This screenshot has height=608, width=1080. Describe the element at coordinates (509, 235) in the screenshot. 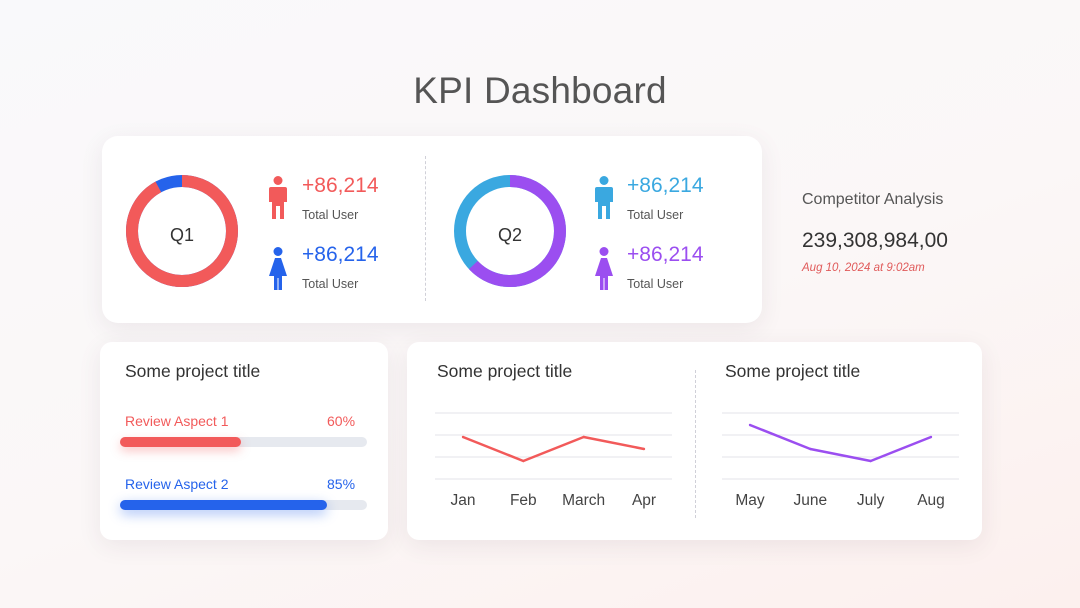

I see `q2-label: Q2` at that location.